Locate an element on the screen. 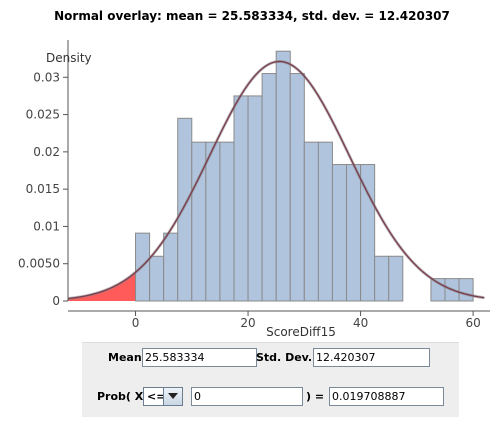 The height and width of the screenshot is (431, 504). x-value-input is located at coordinates (247, 396).